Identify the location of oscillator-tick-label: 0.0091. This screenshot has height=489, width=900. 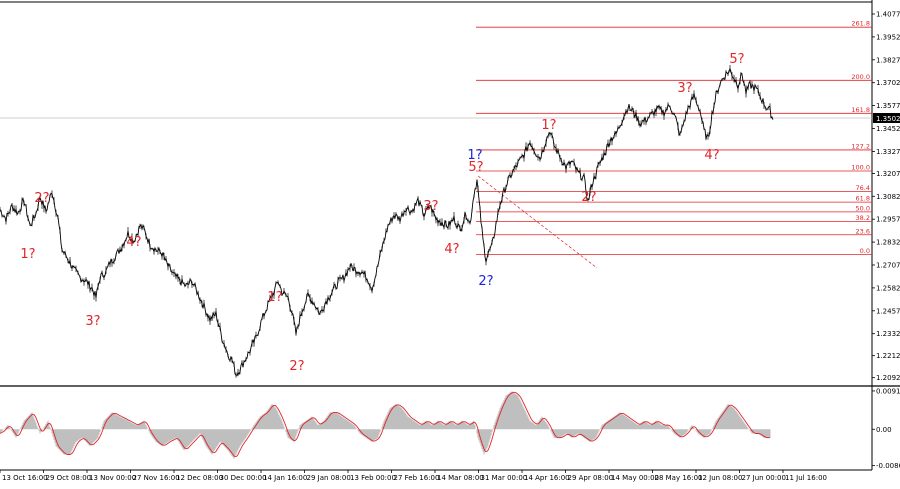
(888, 391).